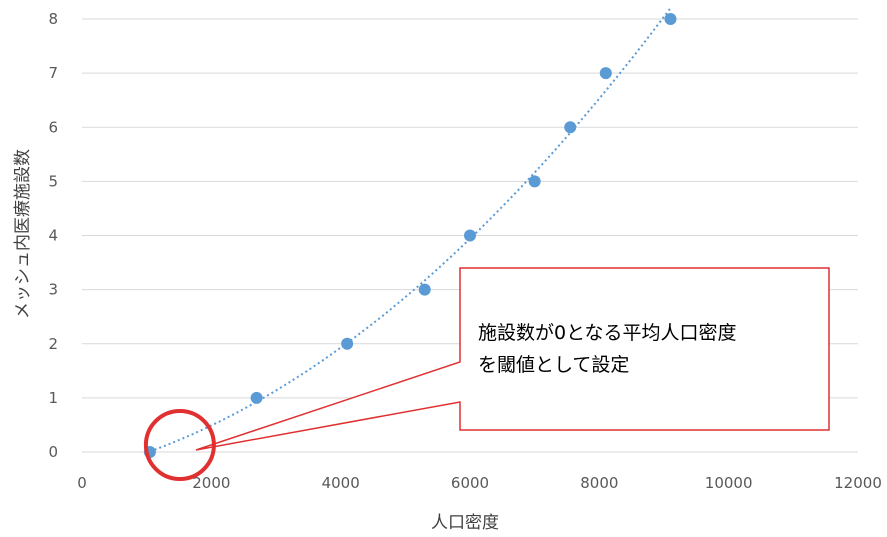 The image size is (887, 537). Describe the element at coordinates (341, 483) in the screenshot. I see `x-tick-label: 4000` at that location.